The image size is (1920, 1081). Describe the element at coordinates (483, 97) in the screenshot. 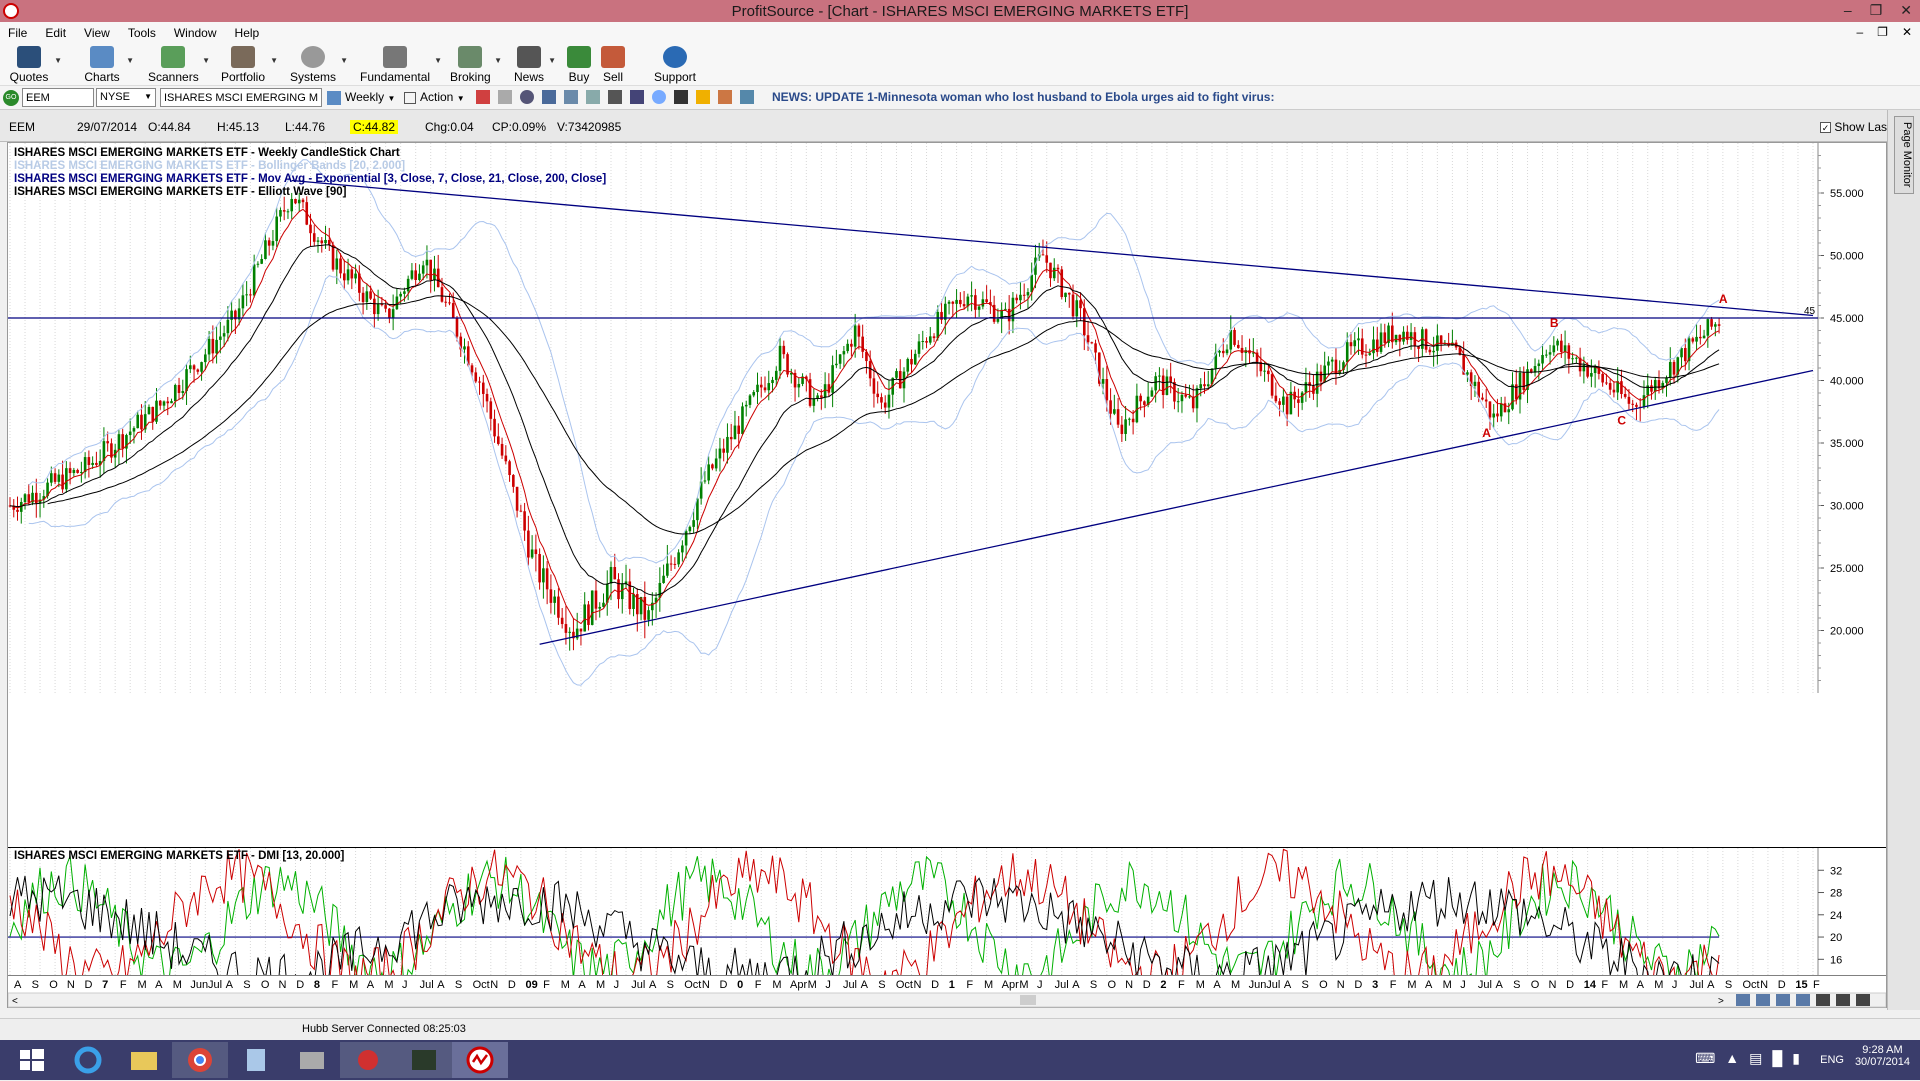

I see `arrow-tool-icon` at that location.